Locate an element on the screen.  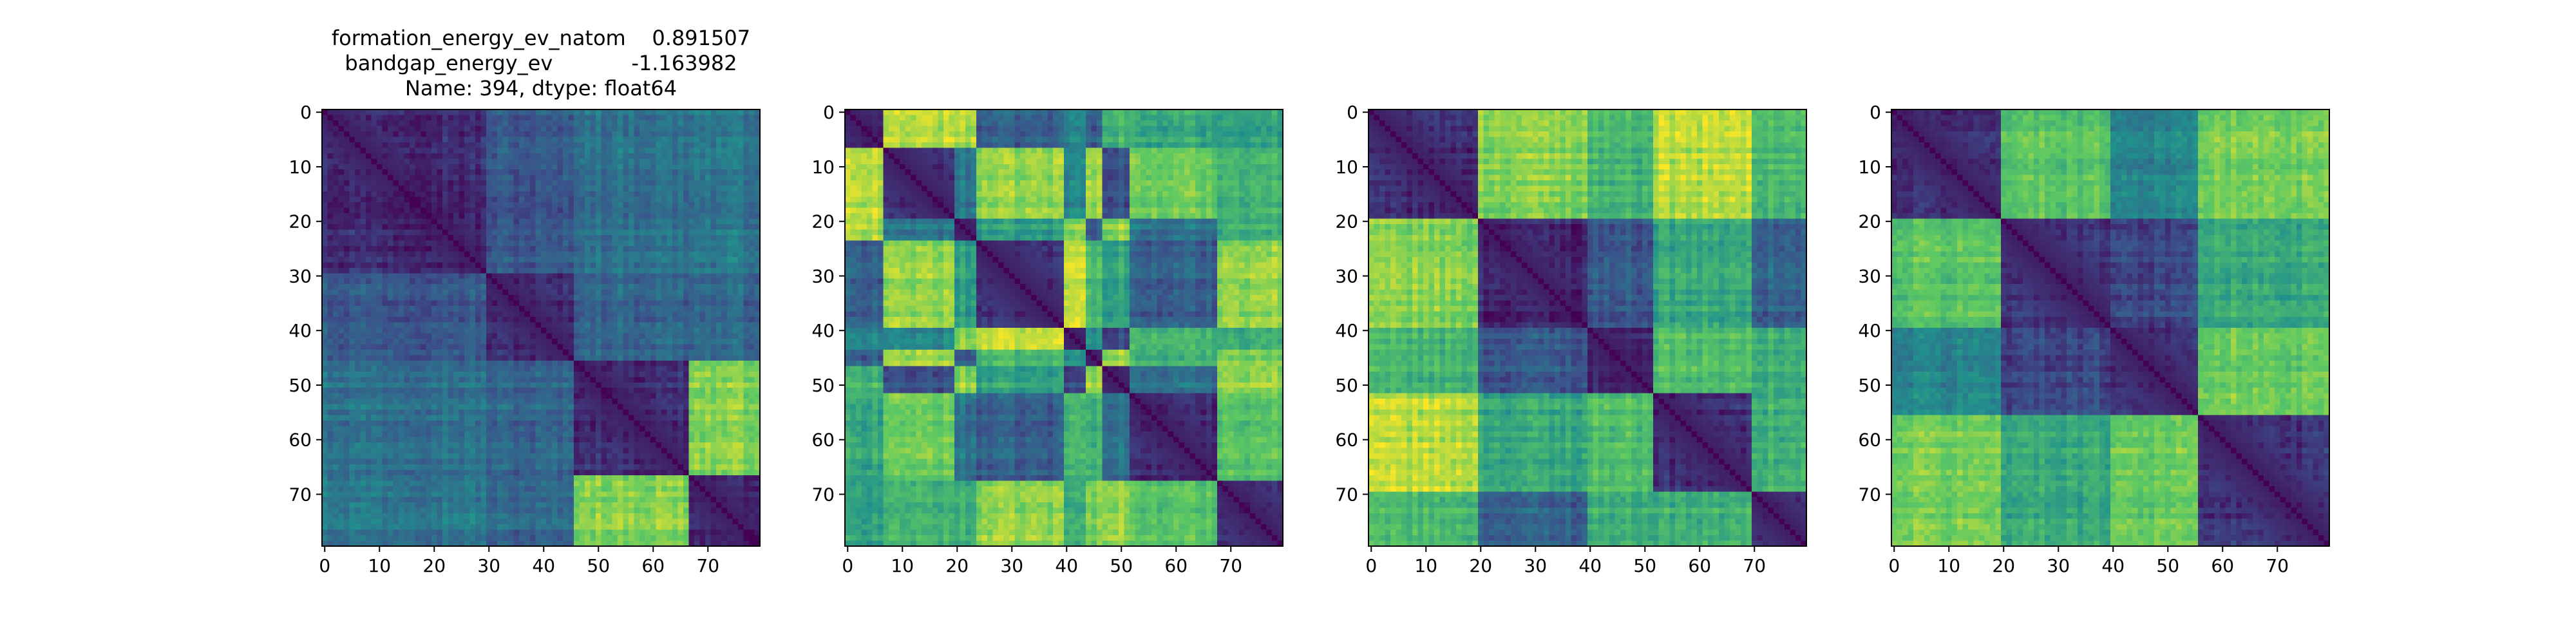
heatmap-panel-3: 0 10 20 30 40 50 60 70 0 10 20 30 40 50 60 70 is located at coordinates (1571, 339).